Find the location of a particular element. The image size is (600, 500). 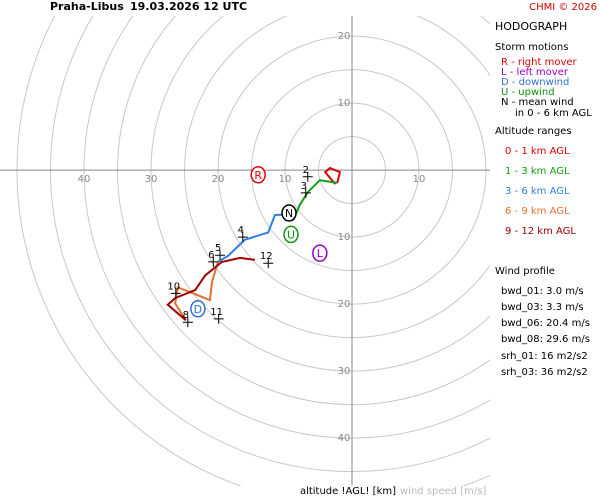

legend-entry: 1 - 3 km AGL is located at coordinates (537, 171).